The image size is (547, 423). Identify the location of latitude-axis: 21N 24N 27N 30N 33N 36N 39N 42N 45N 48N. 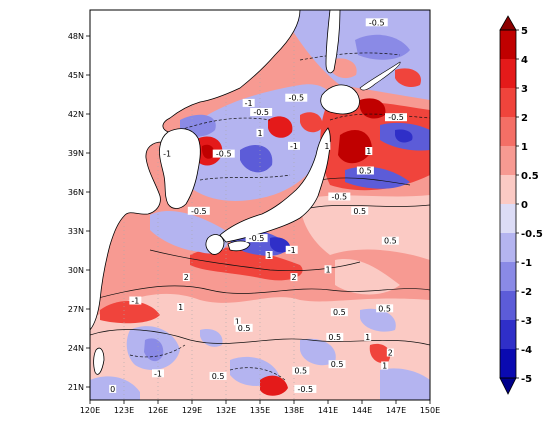
(79, 212).